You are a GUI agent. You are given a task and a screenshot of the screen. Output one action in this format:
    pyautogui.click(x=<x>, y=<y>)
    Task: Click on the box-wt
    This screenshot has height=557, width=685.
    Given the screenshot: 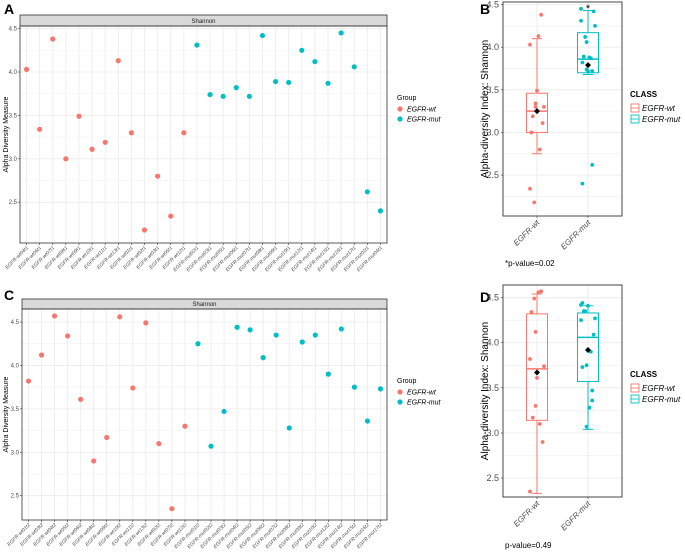 What is the action you would take?
    pyautogui.click(x=537, y=367)
    